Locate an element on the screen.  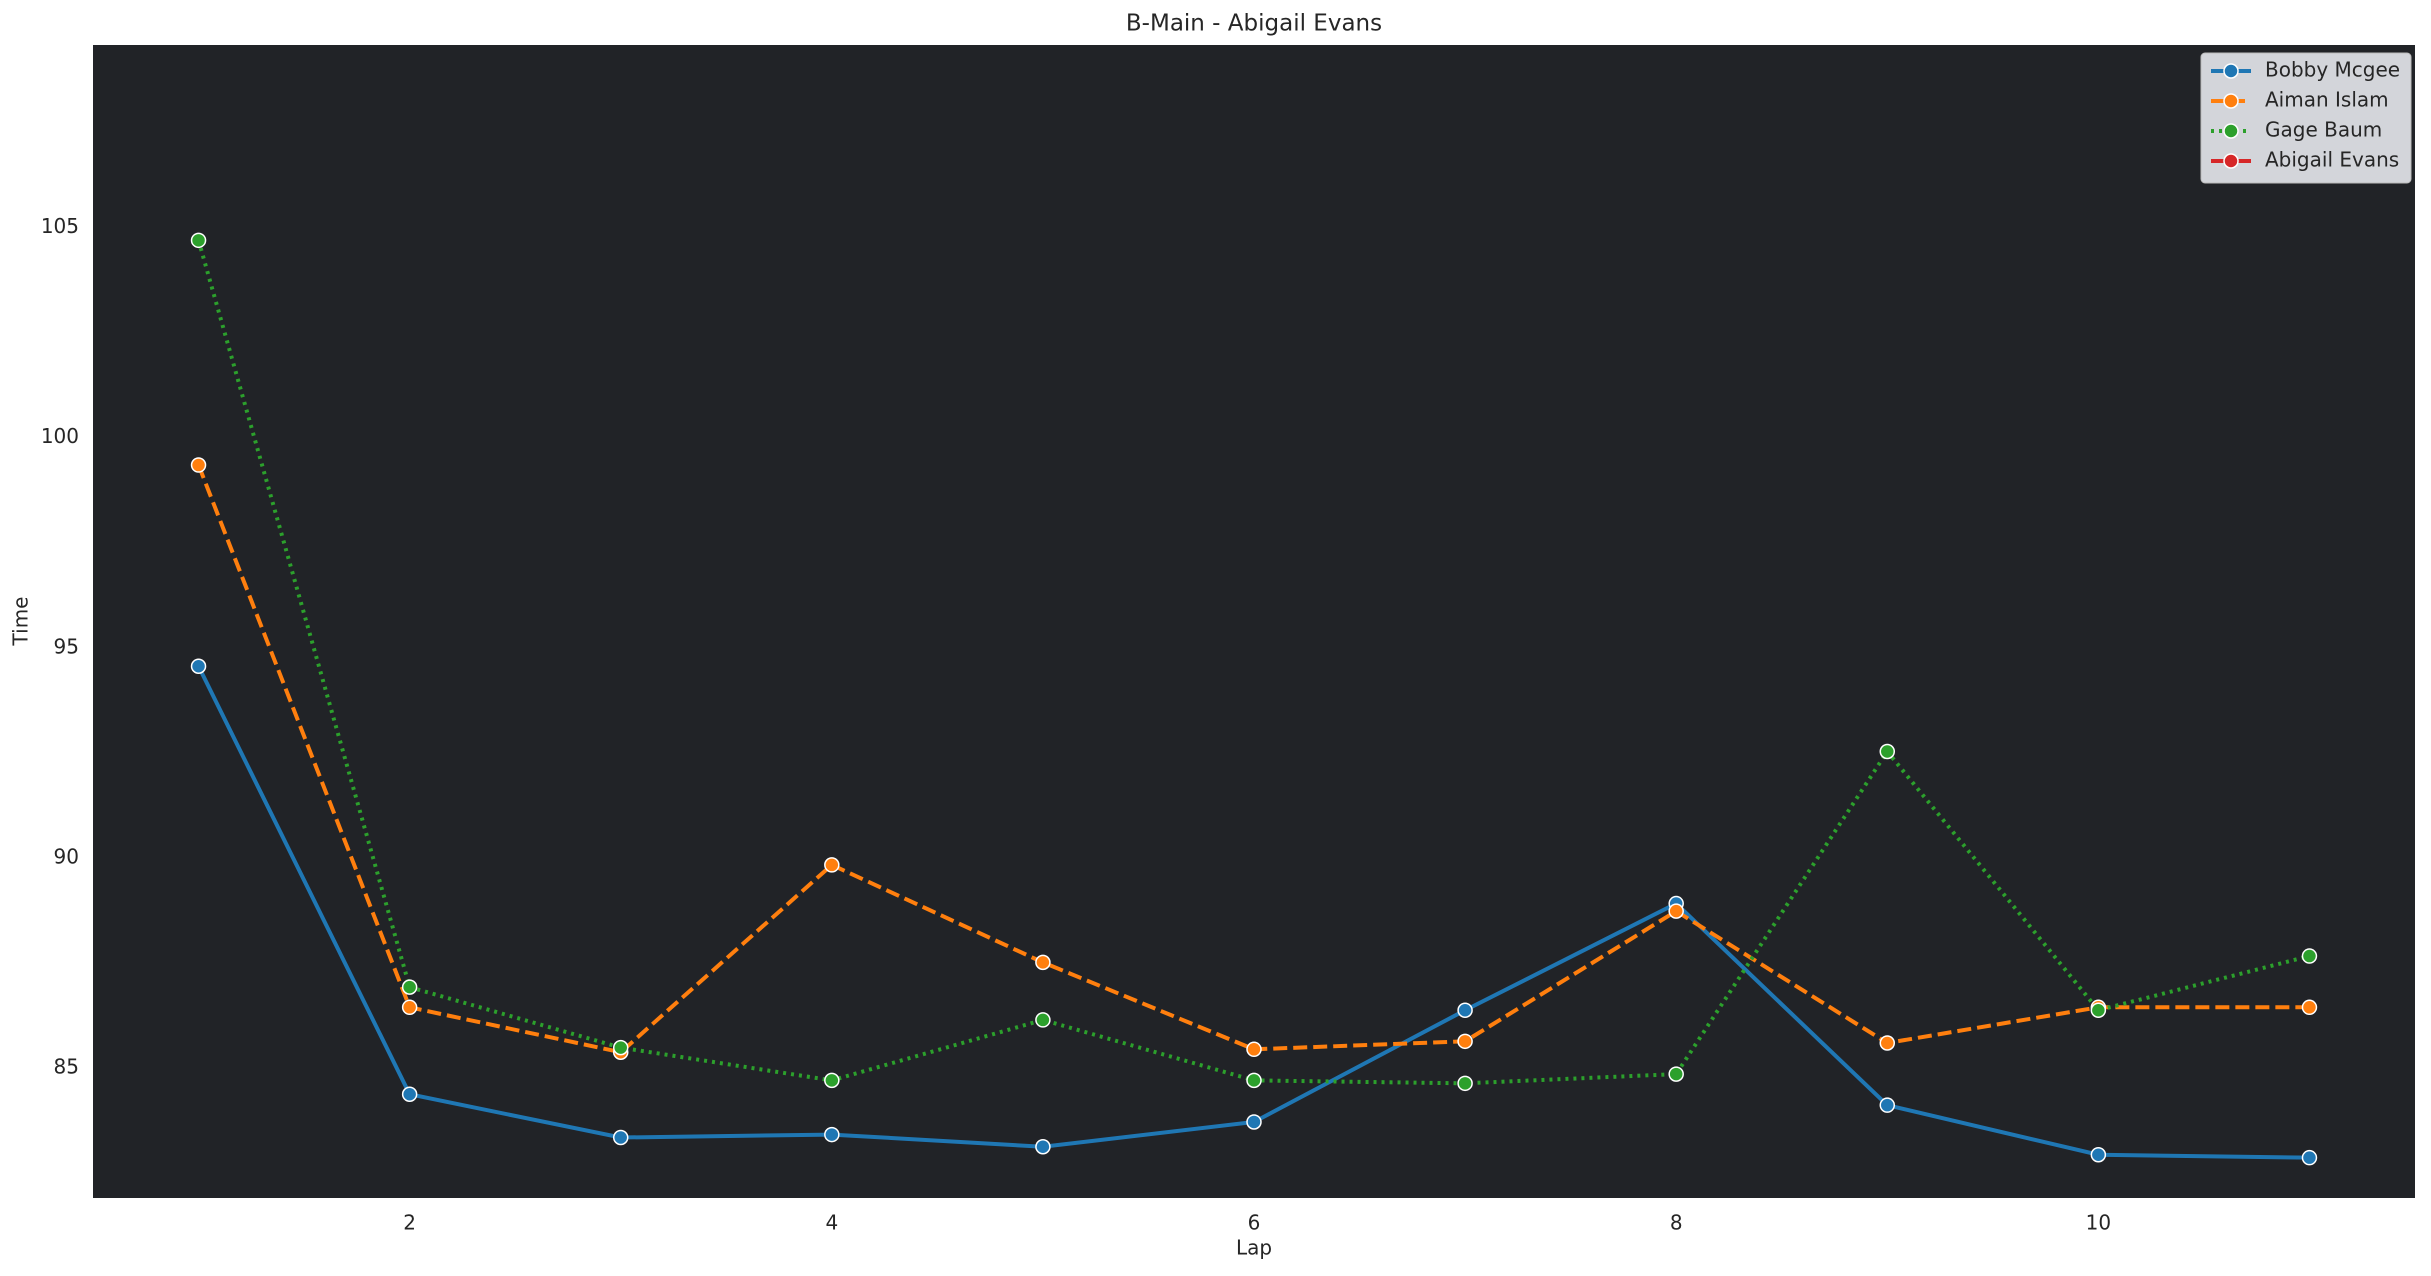
y-axis-label: Time is located at coordinates (21, 622).